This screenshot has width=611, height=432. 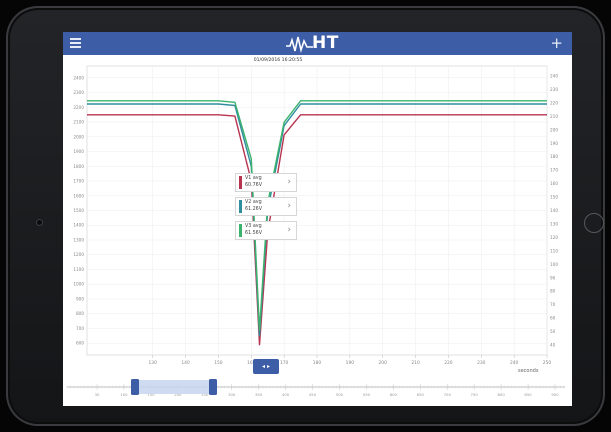 What do you see at coordinates (383, 363) in the screenshot?
I see `x-tick-label: 200` at bounding box center [383, 363].